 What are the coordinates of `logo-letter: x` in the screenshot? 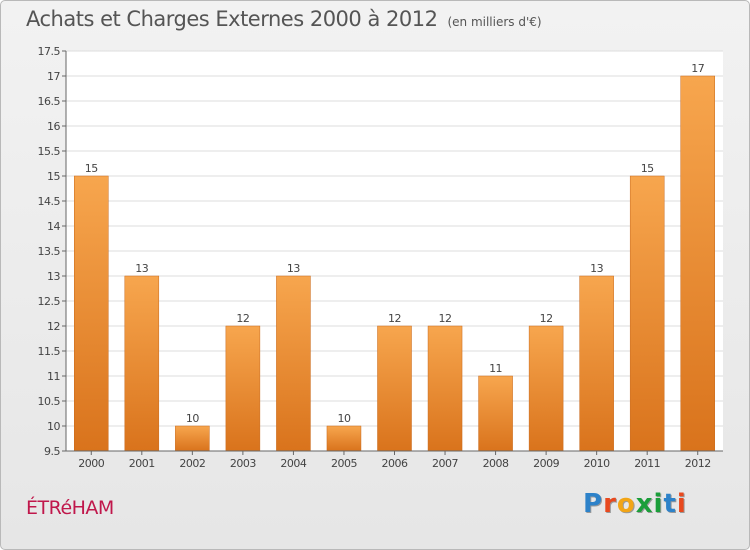 It's located at (644, 504).